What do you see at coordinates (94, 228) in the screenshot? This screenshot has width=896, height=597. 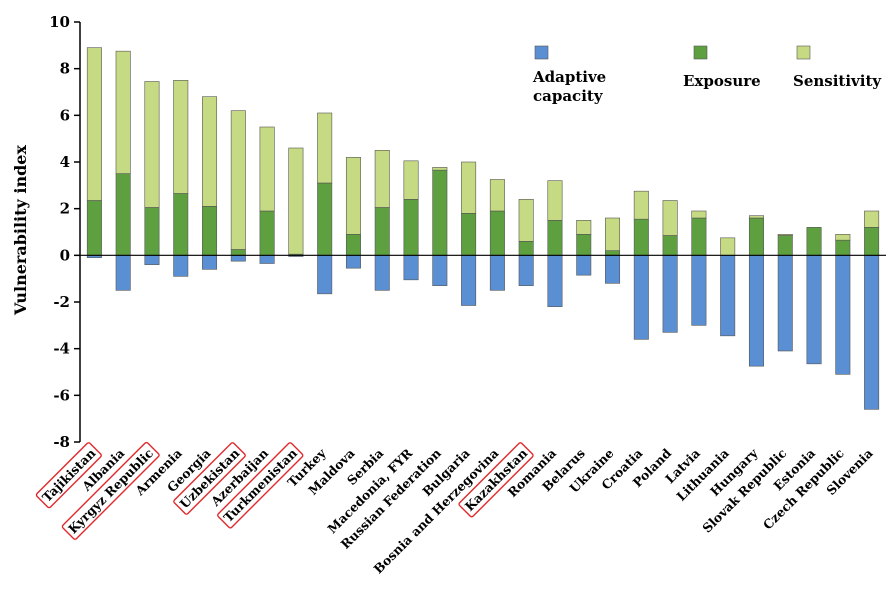 I see `bar-exposure-tajikistan` at bounding box center [94, 228].